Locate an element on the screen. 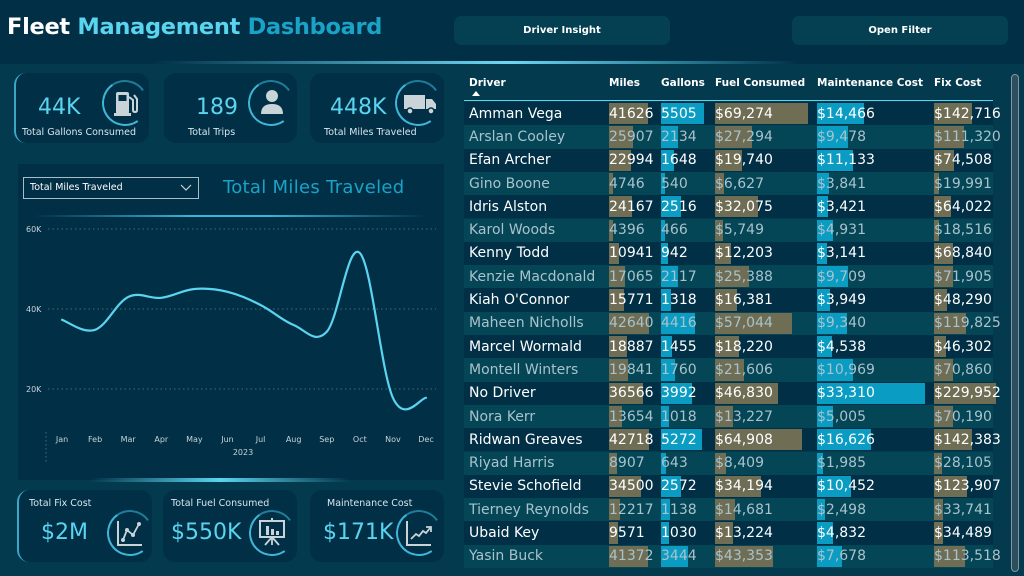 The height and width of the screenshot is (576, 1024). table-scrollbar is located at coordinates (1015, 323).